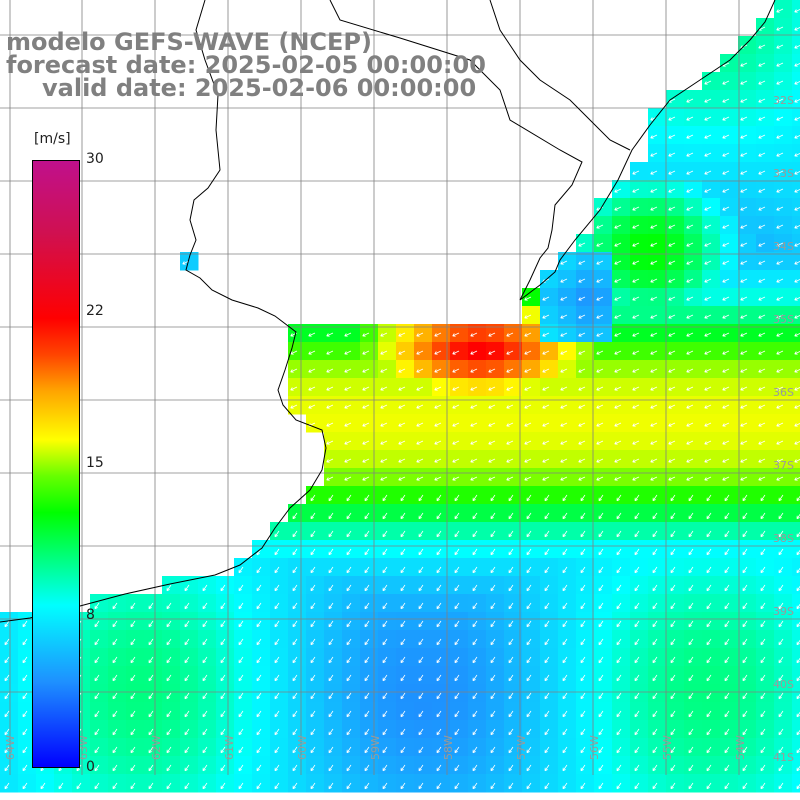 The height and width of the screenshot is (800, 800). What do you see at coordinates (90, 767) in the screenshot?
I see `colorbar-tick-label: 0` at bounding box center [90, 767].